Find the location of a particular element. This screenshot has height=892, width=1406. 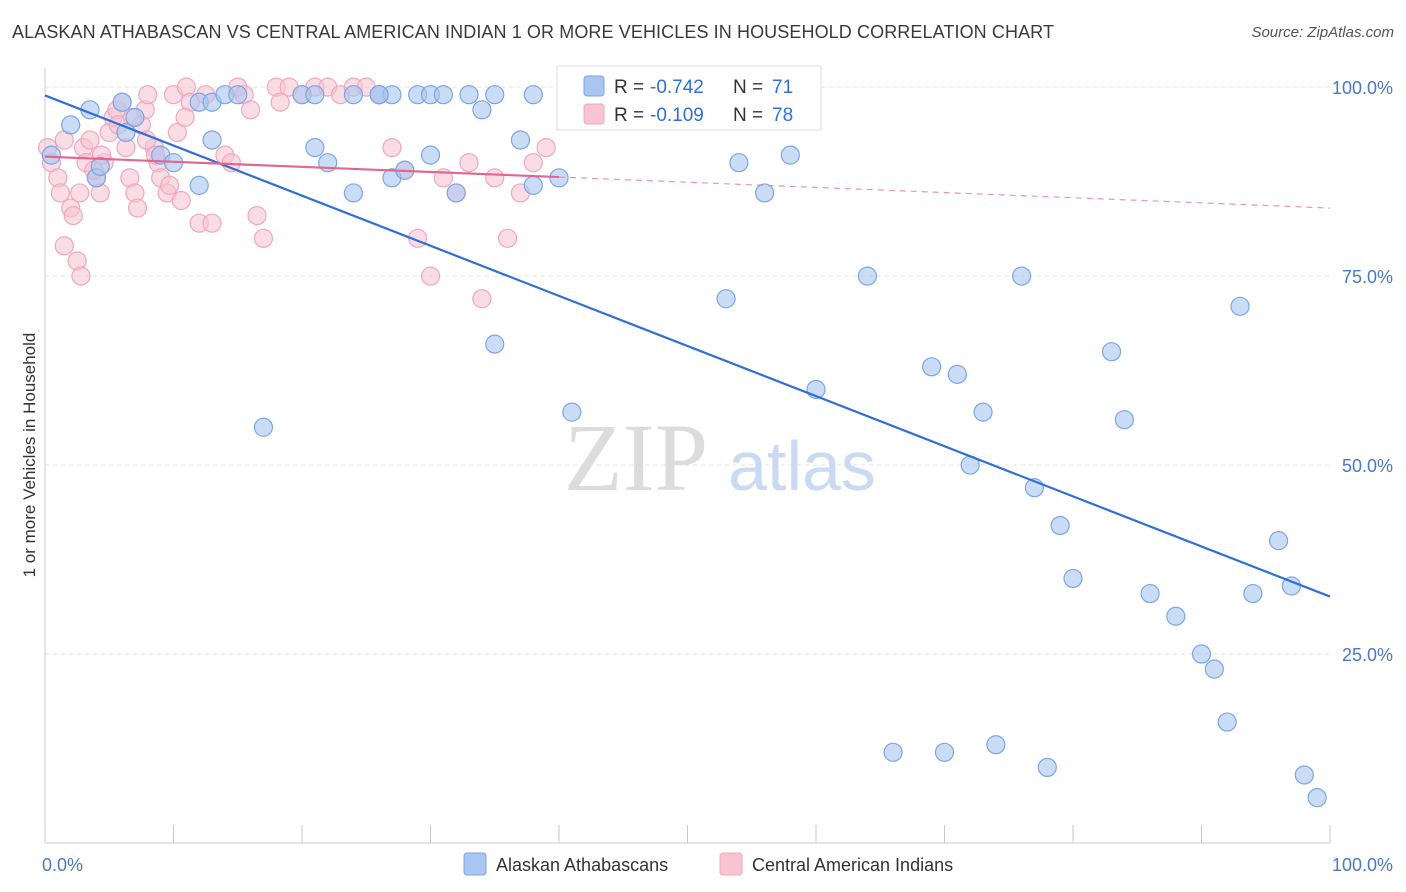

series-label-athabascan: Alaskan Athabascans is located at coordinates (582, 865).